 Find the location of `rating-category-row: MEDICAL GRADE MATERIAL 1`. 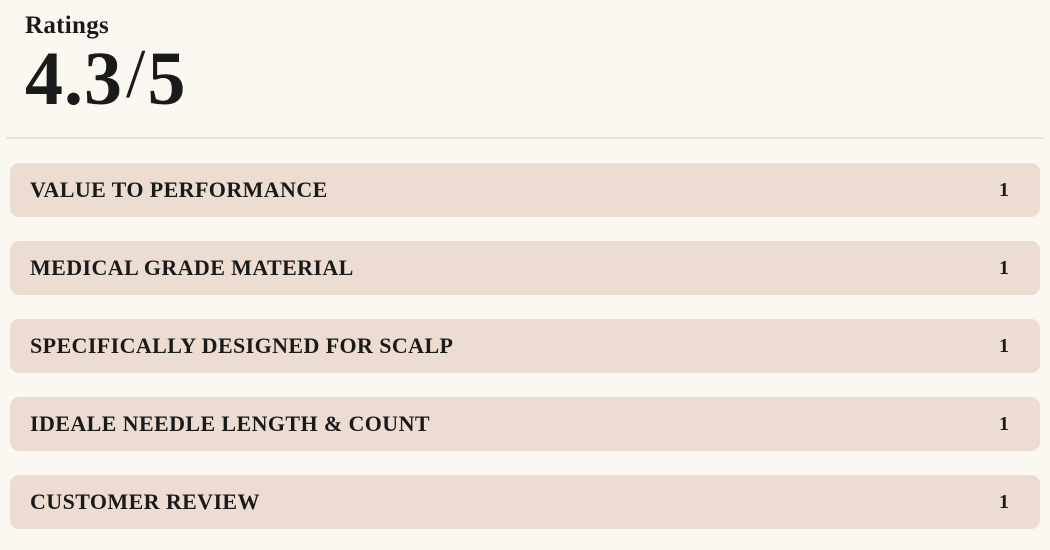

rating-category-row: MEDICAL GRADE MATERIAL 1 is located at coordinates (525, 268).